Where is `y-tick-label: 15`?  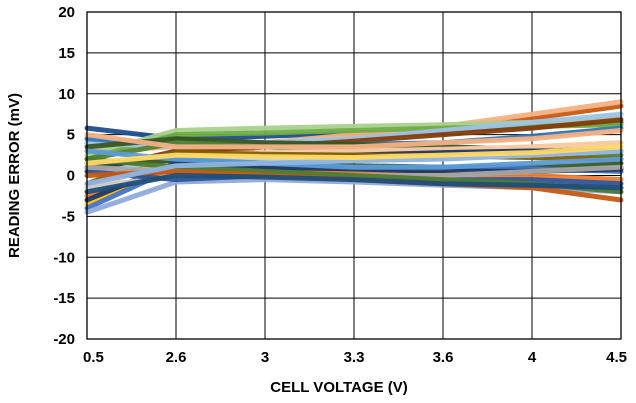
y-tick-label: 15 is located at coordinates (66, 53).